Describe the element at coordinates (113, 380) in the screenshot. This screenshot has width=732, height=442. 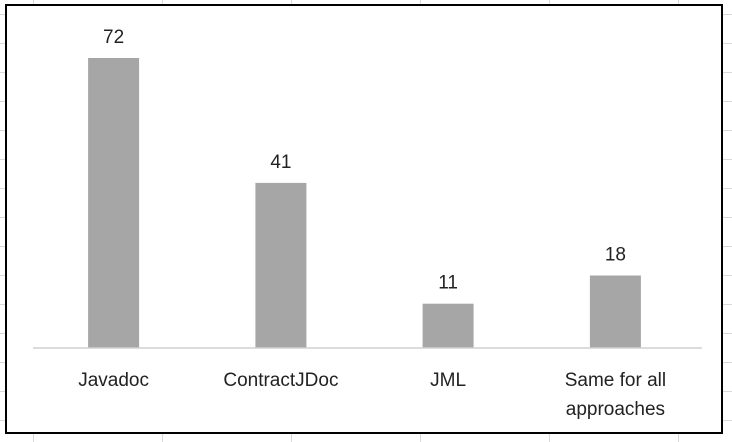
I see `category-label-0: Javadoc` at that location.